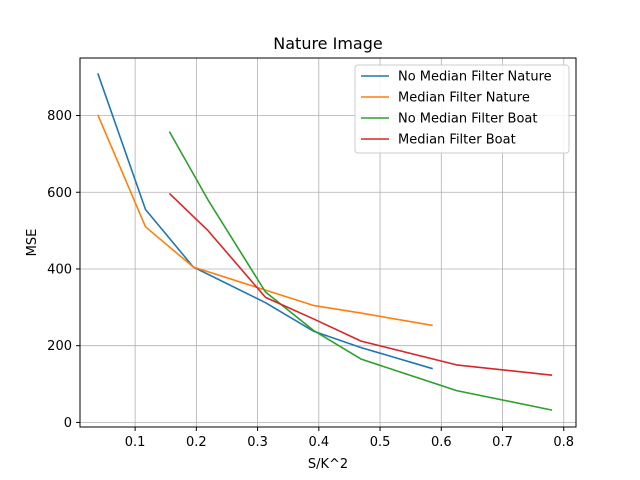 Image resolution: width=640 pixels, height=480 pixels. I want to click on x-tick-label: 0.7, so click(502, 442).